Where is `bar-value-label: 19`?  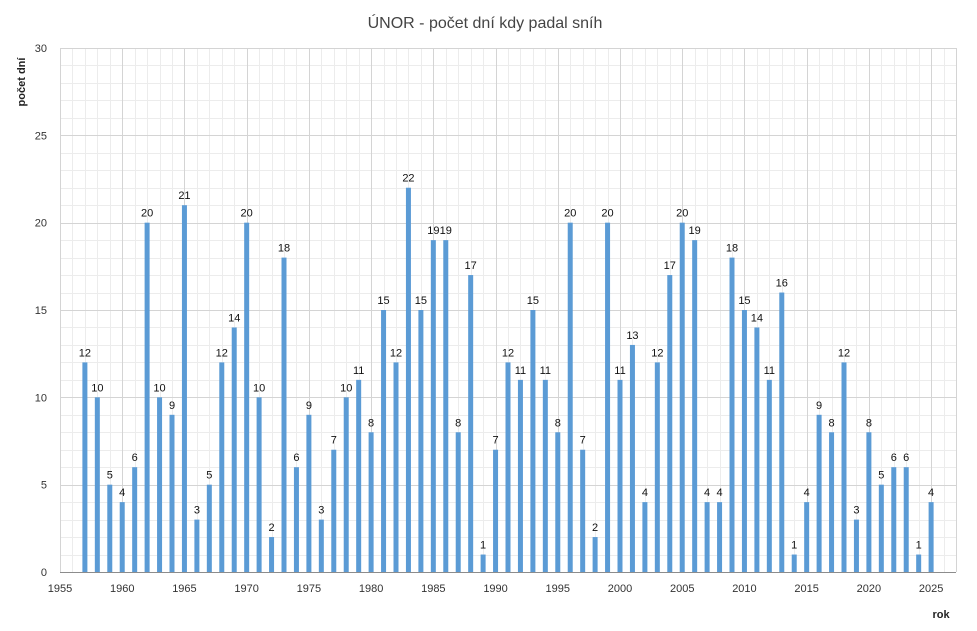 bar-value-label: 19 is located at coordinates (446, 231).